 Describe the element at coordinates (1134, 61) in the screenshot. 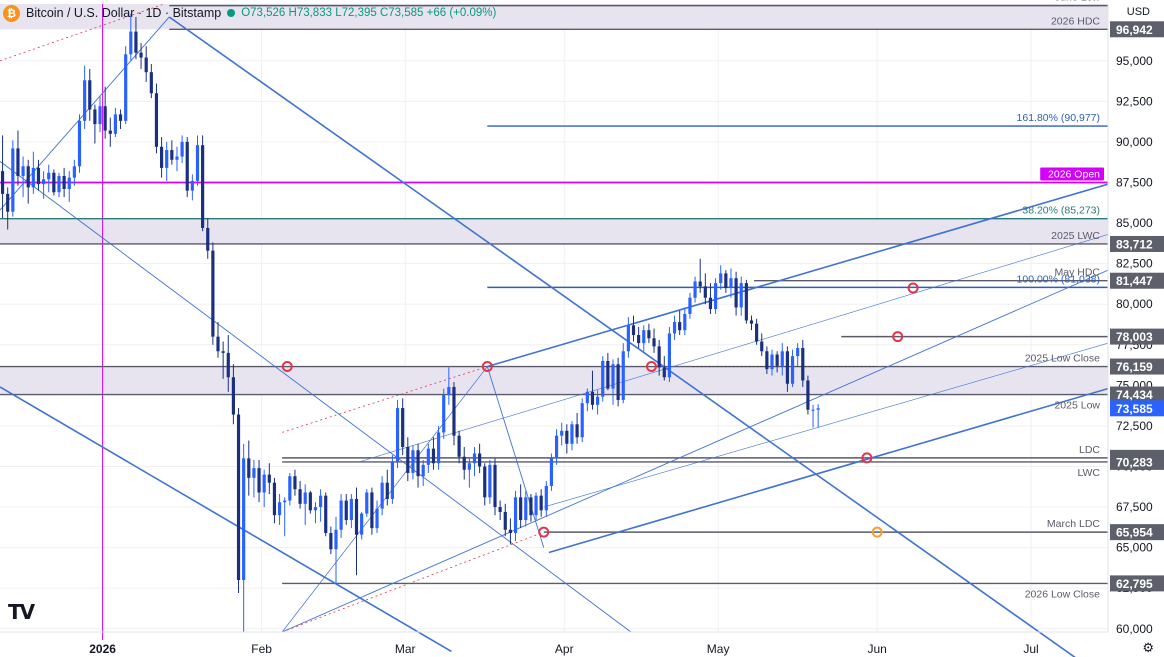

I see `y-tick-label: 95,000` at that location.